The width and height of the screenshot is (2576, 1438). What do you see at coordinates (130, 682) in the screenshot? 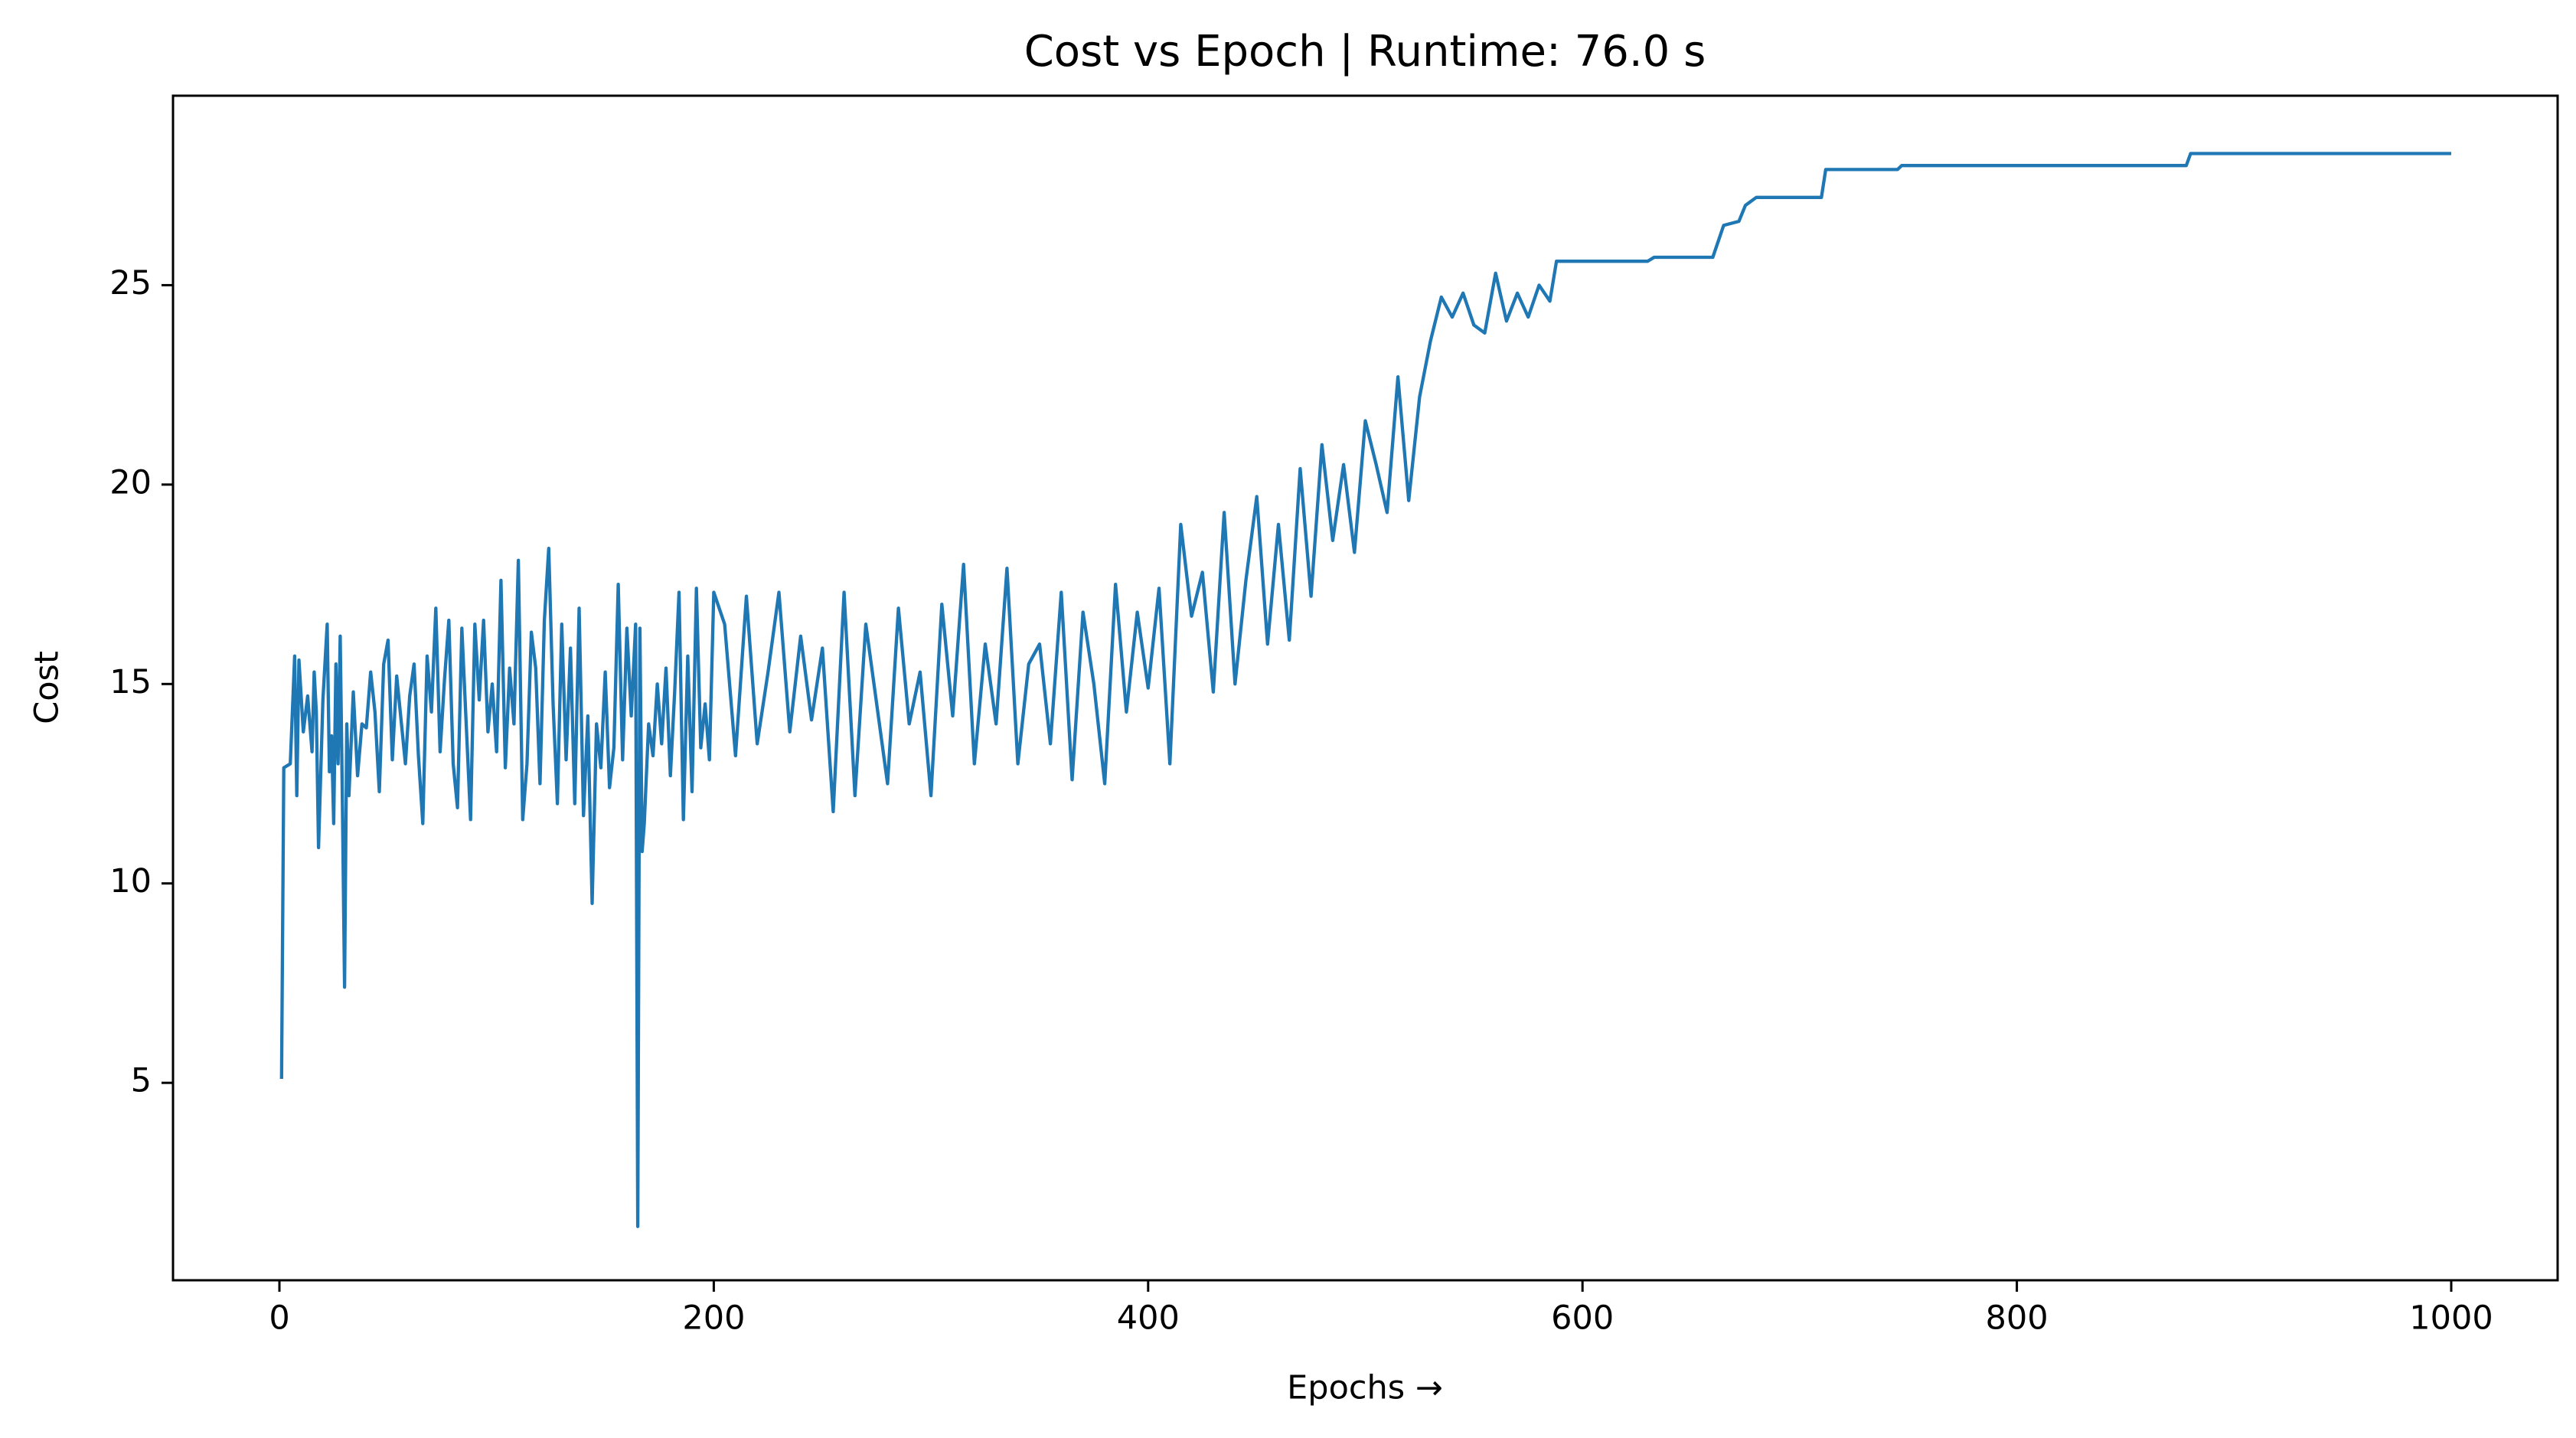
I see `y-tick-label: 15` at bounding box center [130, 682].